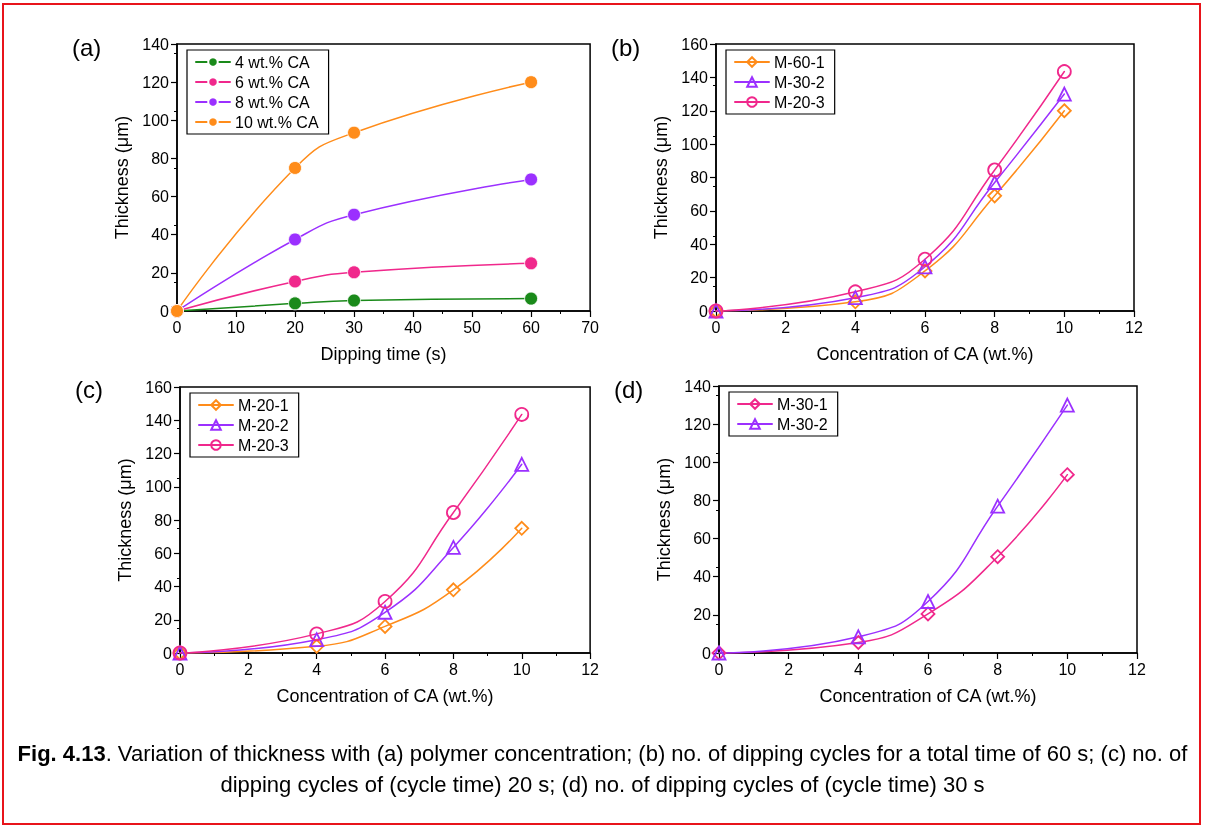 This screenshot has width=1205, height=832. Describe the element at coordinates (531, 327) in the screenshot. I see `x-tick-label: 60` at that location.